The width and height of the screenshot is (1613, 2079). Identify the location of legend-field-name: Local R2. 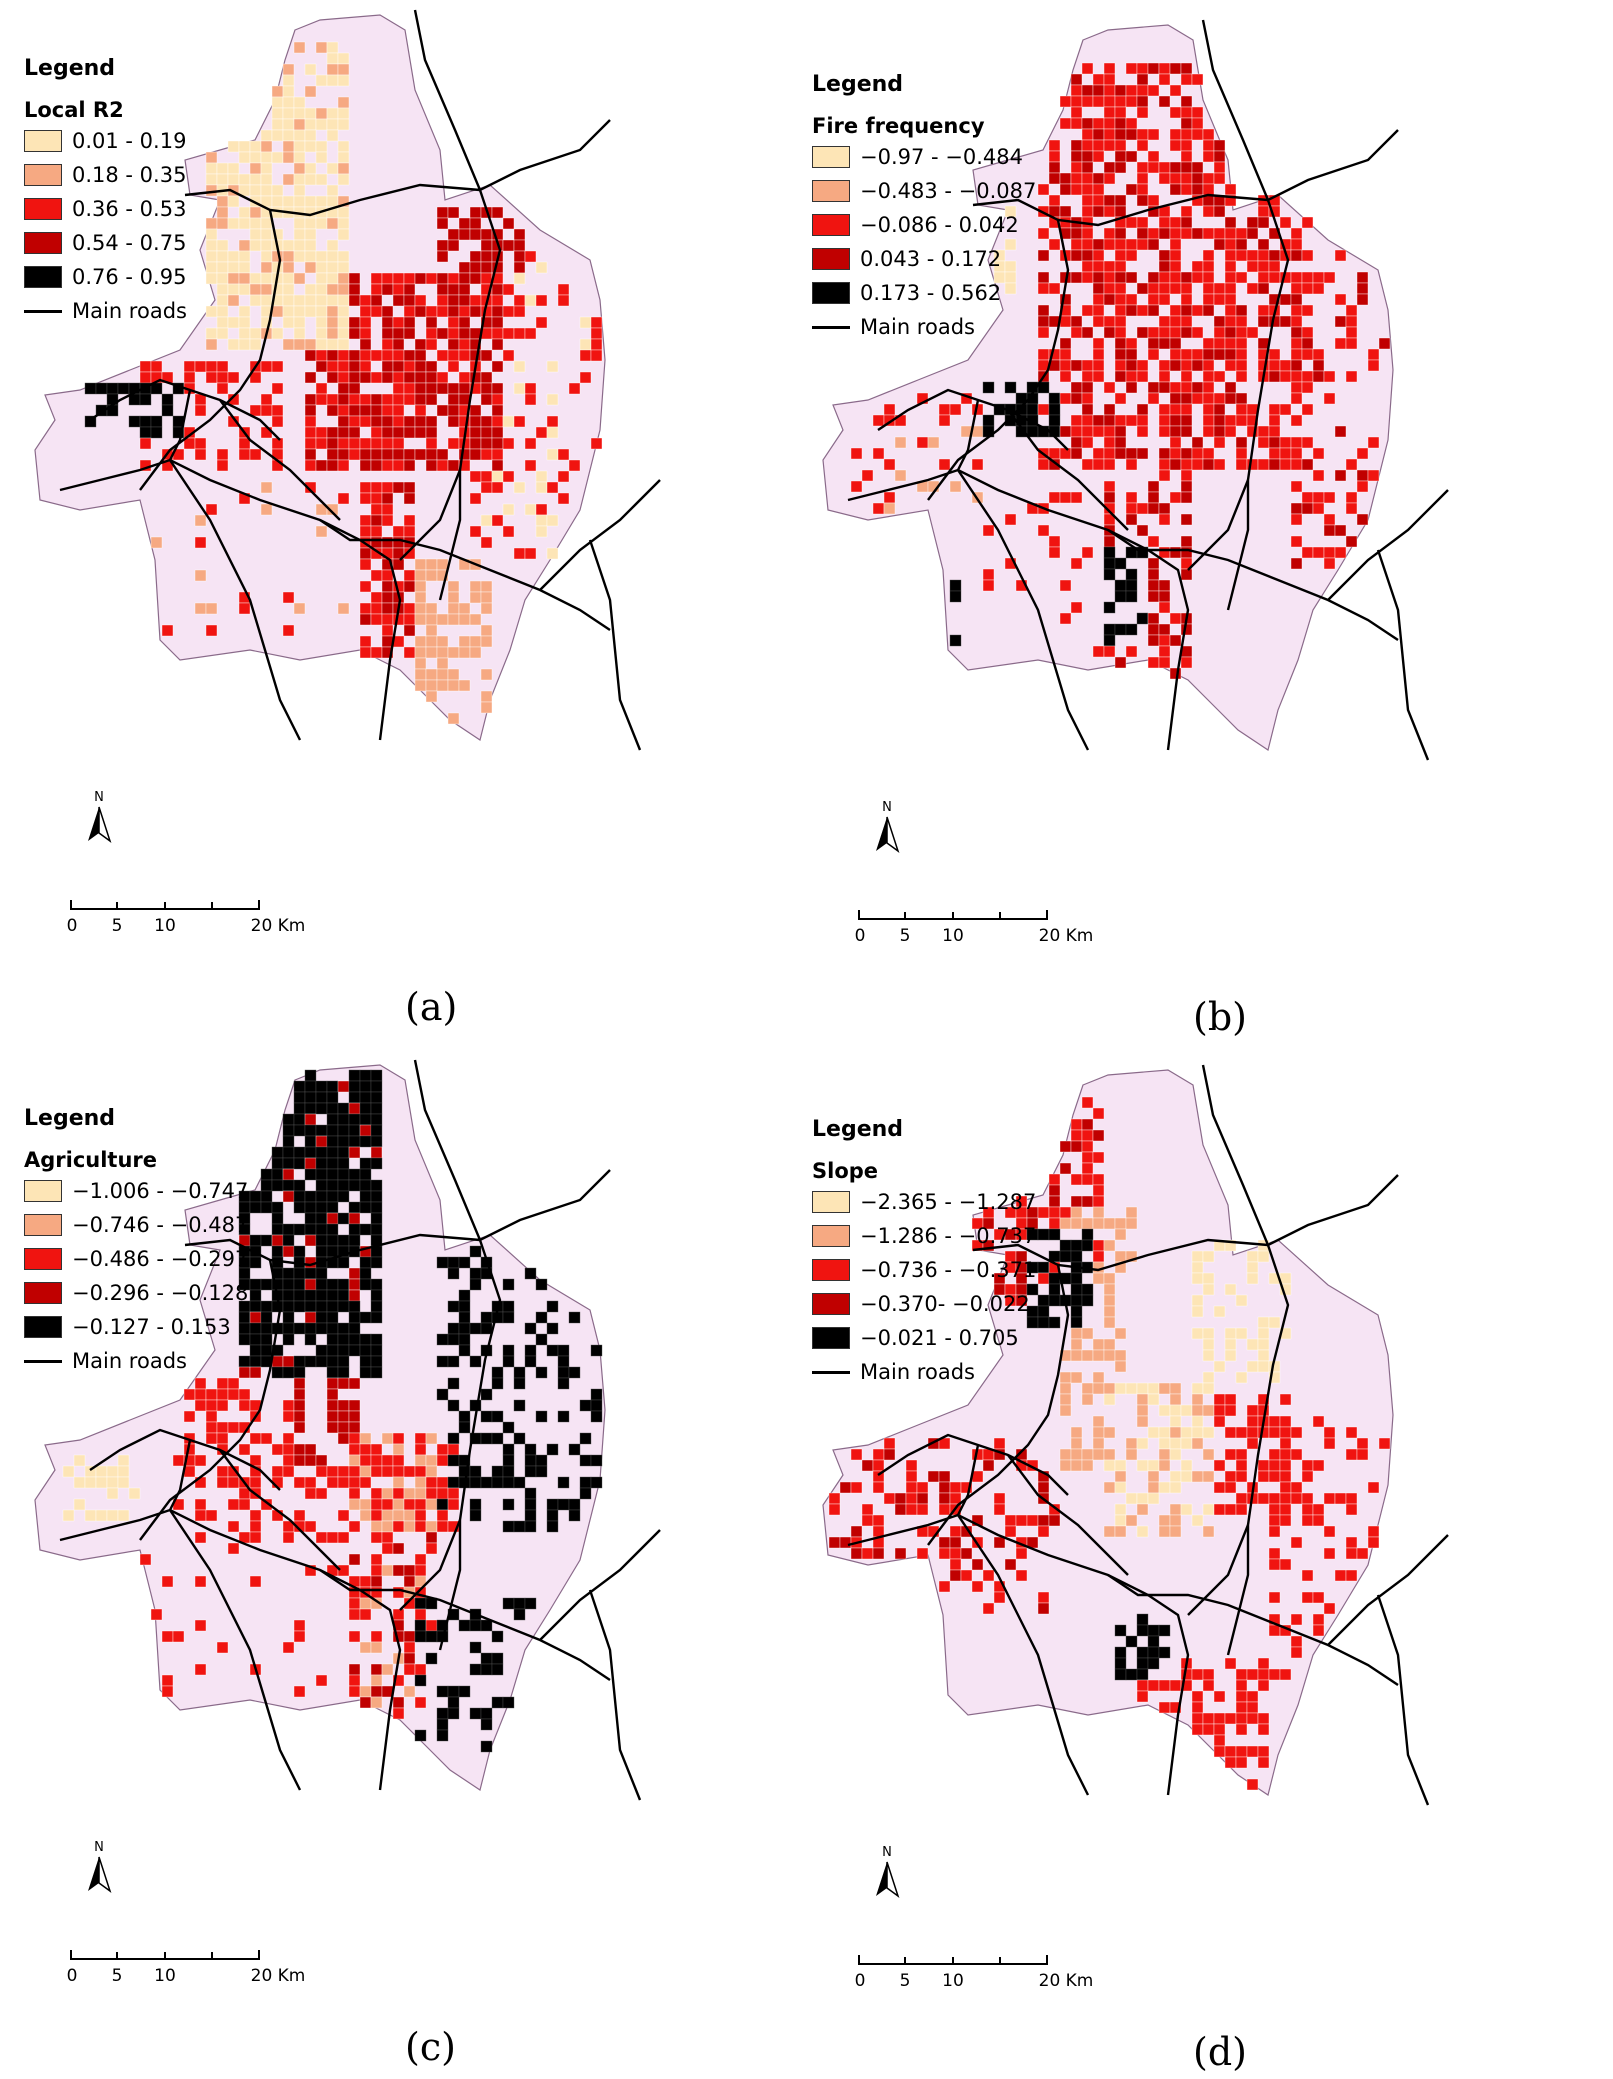
(74, 110).